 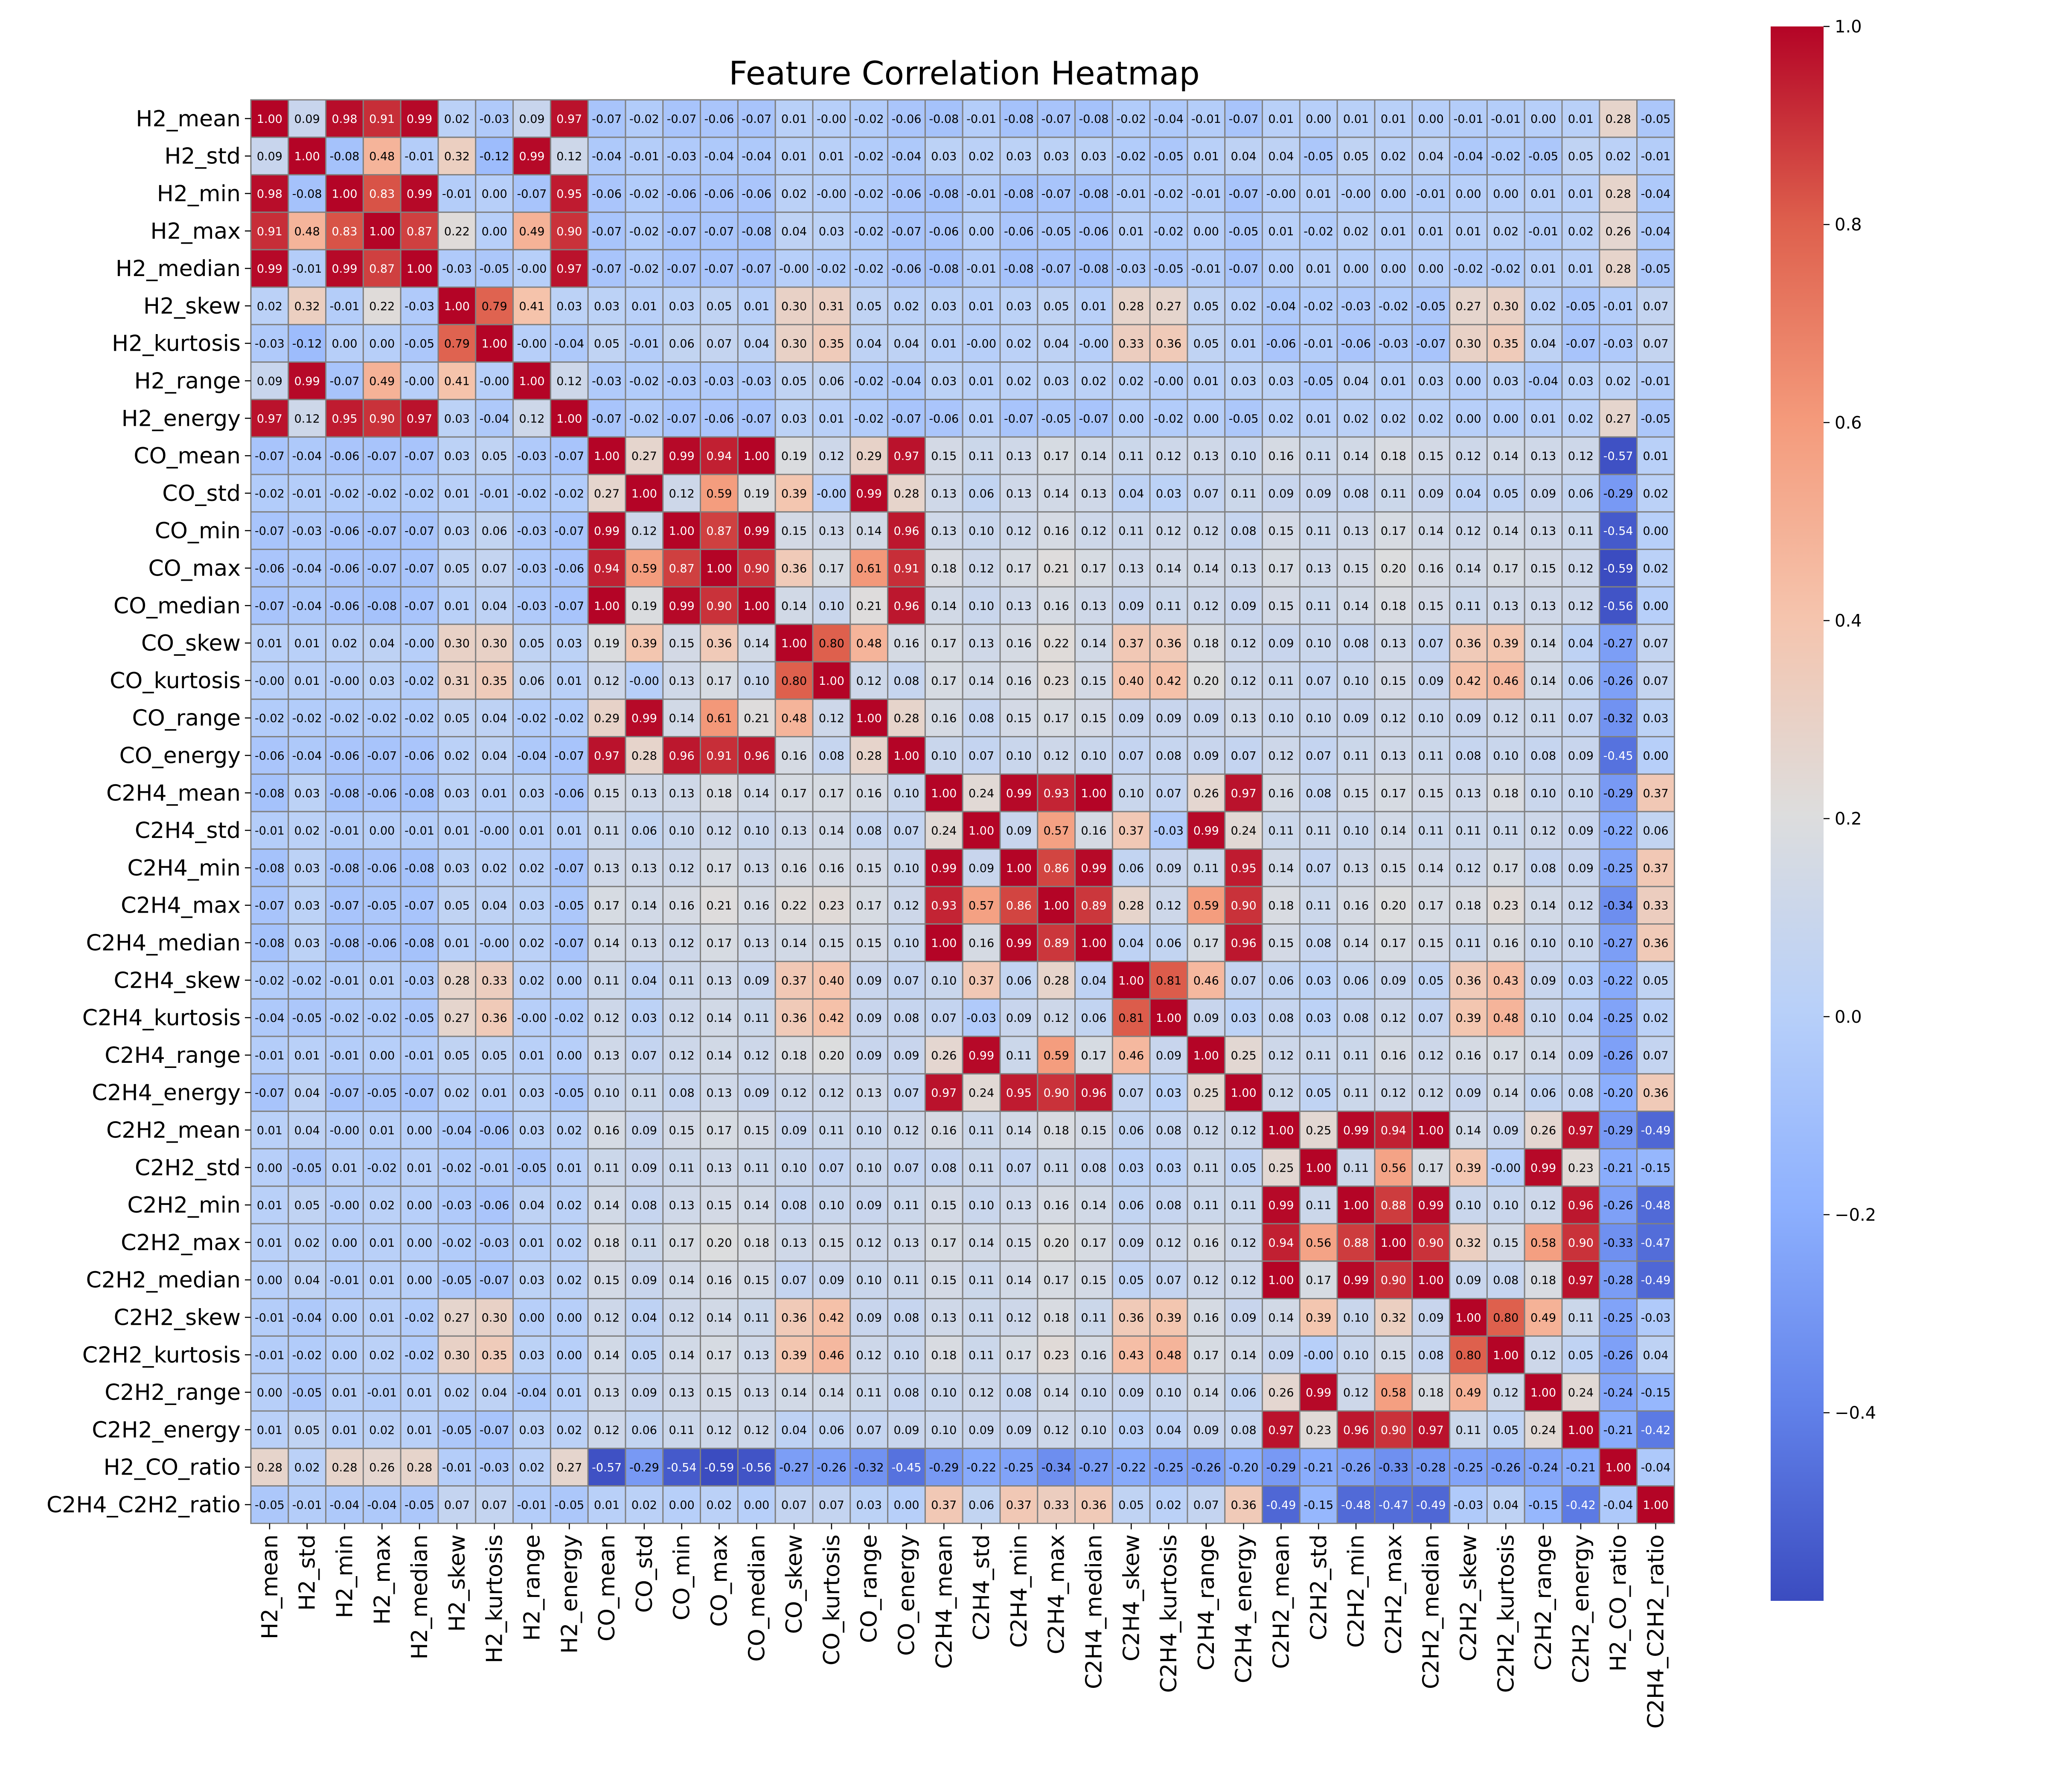 What do you see at coordinates (1318, 1468) in the screenshot?
I see `cell-value-label: -0.21` at bounding box center [1318, 1468].